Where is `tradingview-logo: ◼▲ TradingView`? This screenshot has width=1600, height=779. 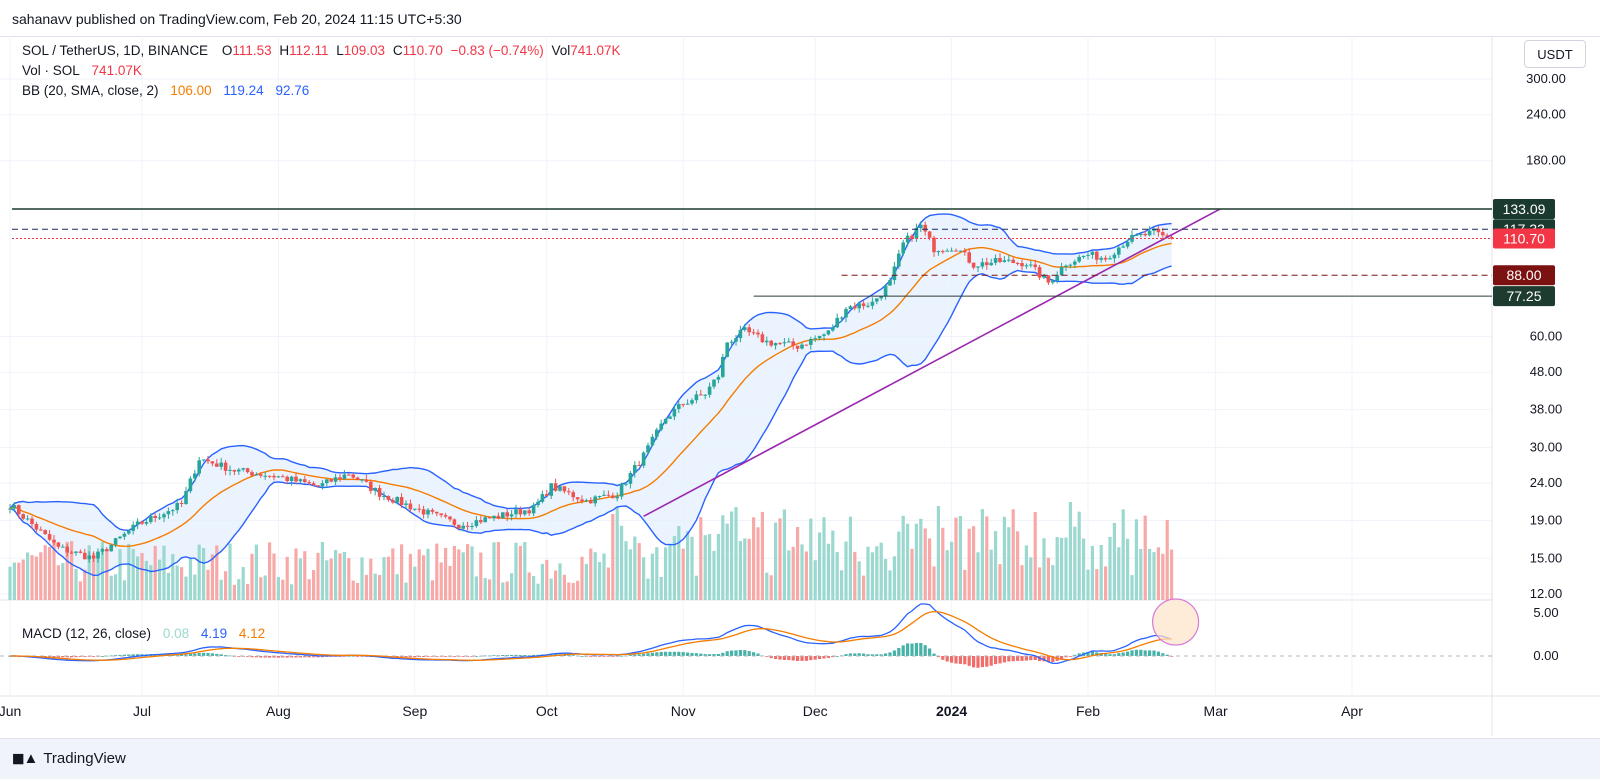 tradingview-logo: ◼▲ TradingView is located at coordinates (69, 758).